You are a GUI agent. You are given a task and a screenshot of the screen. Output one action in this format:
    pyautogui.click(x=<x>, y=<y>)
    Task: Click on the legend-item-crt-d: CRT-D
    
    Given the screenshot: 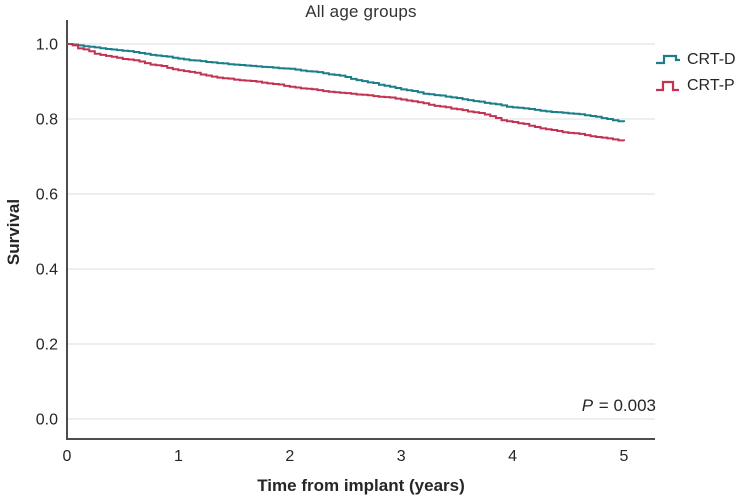 What is the action you would take?
    pyautogui.click(x=695, y=59)
    